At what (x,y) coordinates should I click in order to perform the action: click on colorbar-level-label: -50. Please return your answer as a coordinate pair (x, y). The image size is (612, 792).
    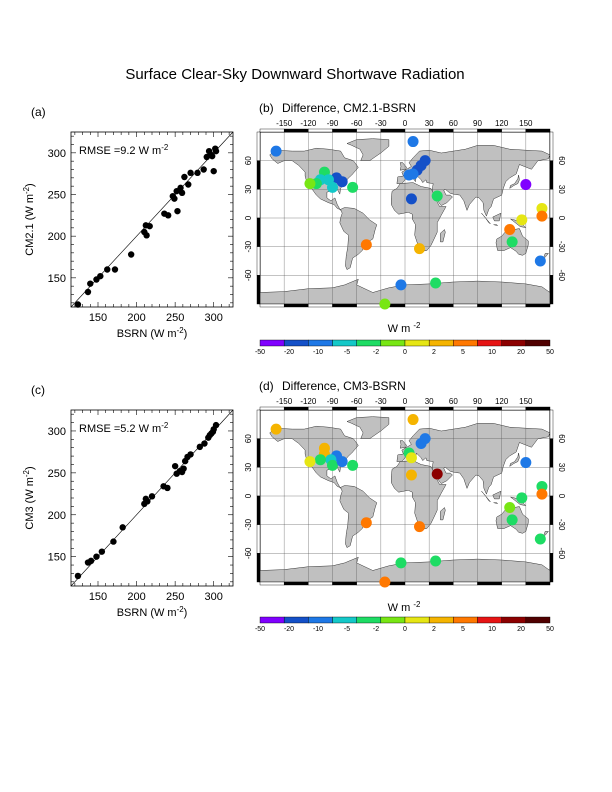
    Looking at the image, I should click on (260, 352).